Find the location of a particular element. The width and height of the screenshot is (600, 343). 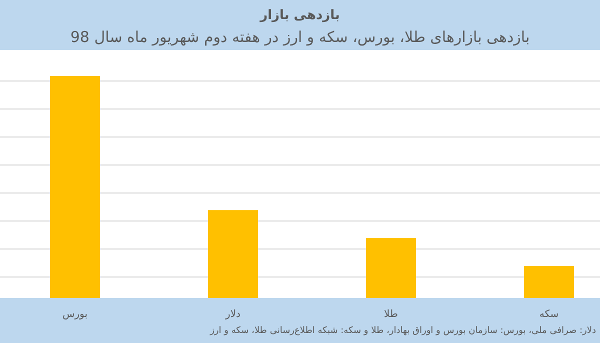

x-tick-label: بورس is located at coordinates (75, 314).